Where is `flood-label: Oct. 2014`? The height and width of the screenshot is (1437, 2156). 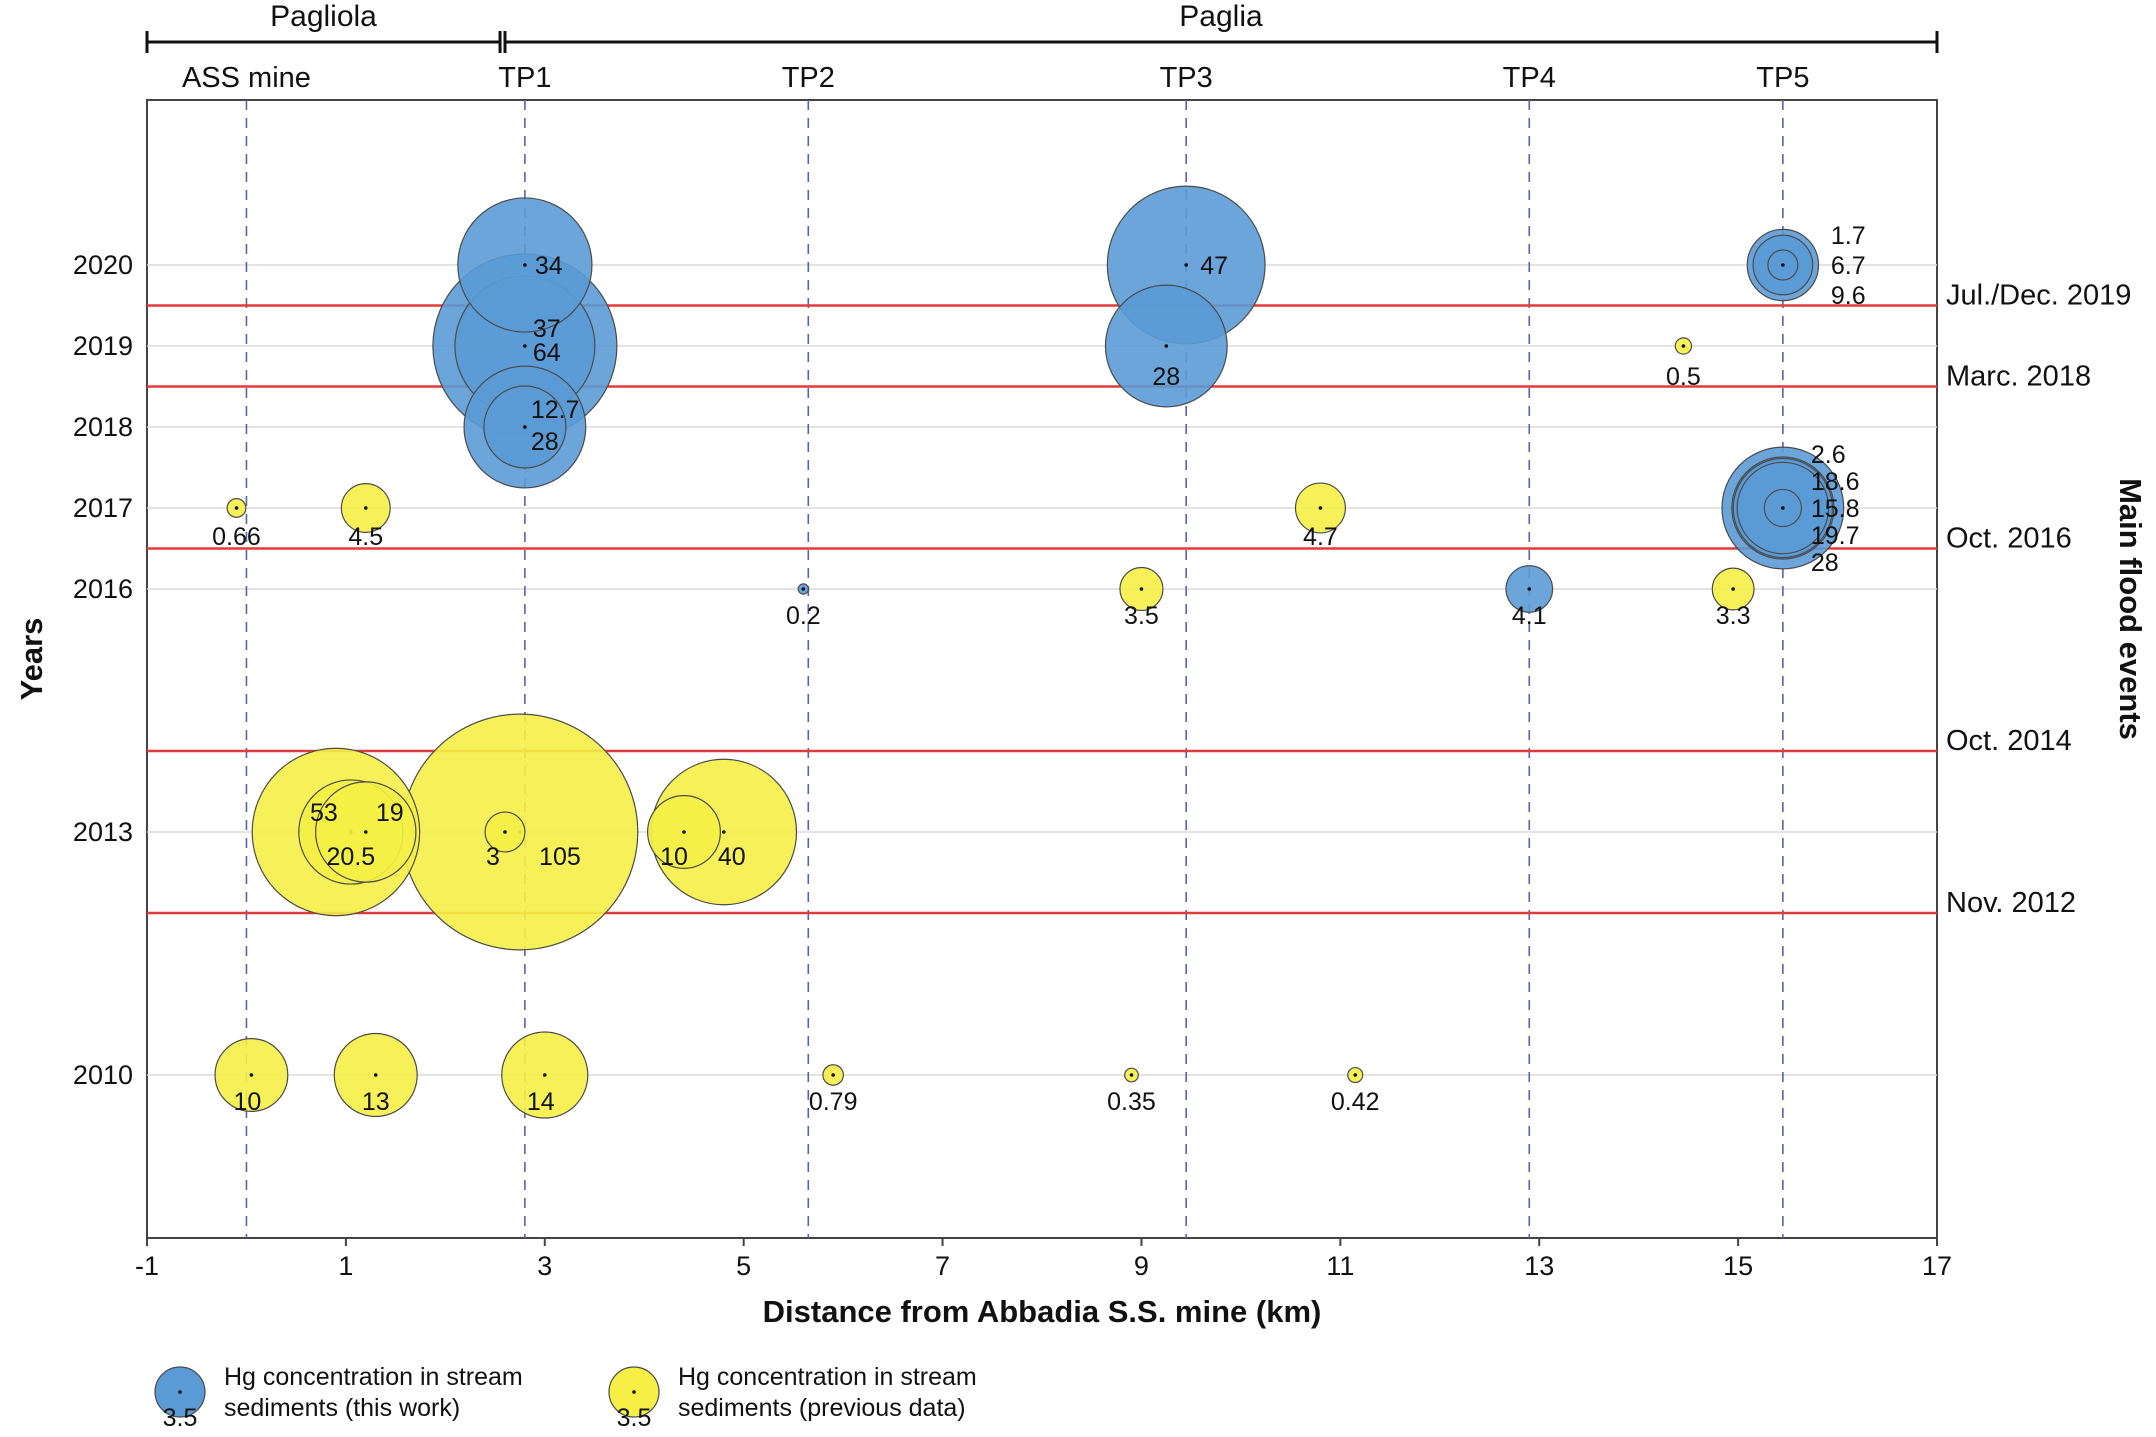 flood-label: Oct. 2014 is located at coordinates (2009, 741).